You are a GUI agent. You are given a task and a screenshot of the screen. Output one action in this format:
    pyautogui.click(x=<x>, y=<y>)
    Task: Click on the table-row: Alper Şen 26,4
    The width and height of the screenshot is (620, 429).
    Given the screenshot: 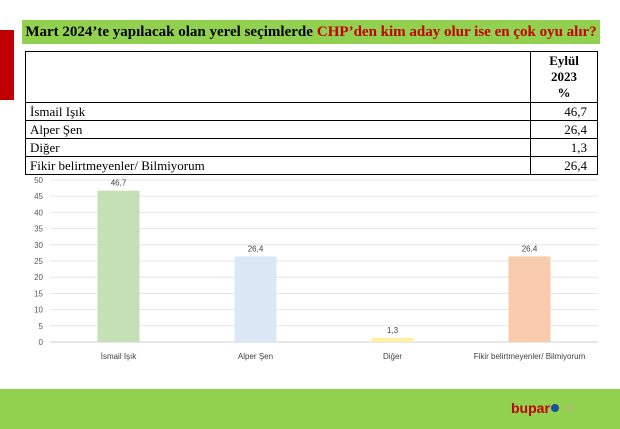 What is the action you would take?
    pyautogui.click(x=311, y=129)
    